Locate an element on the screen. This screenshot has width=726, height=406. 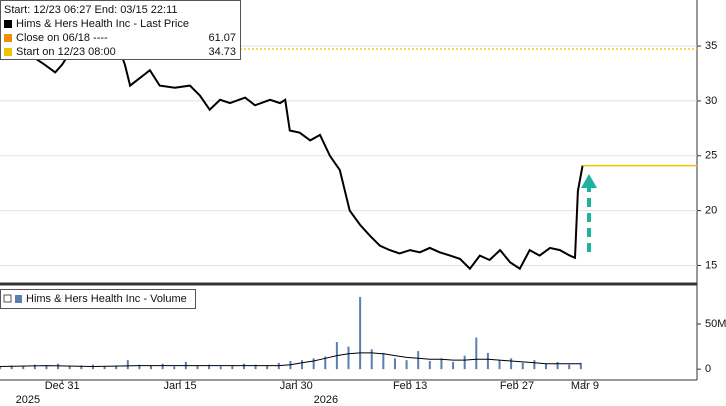
y-tick-label: 20 is located at coordinates (711, 211).